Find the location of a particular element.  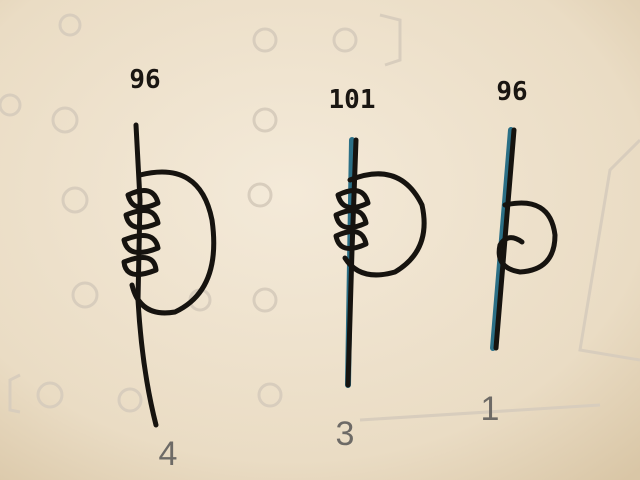

bottom-label: 1 is located at coordinates (490, 409).